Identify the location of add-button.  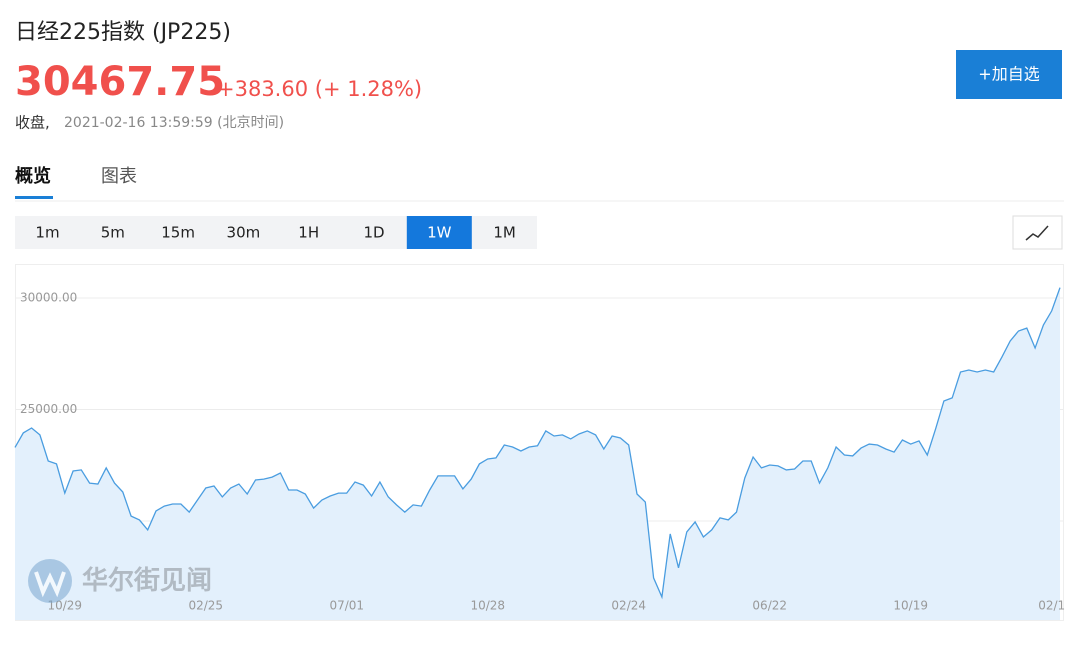
(1009, 74).